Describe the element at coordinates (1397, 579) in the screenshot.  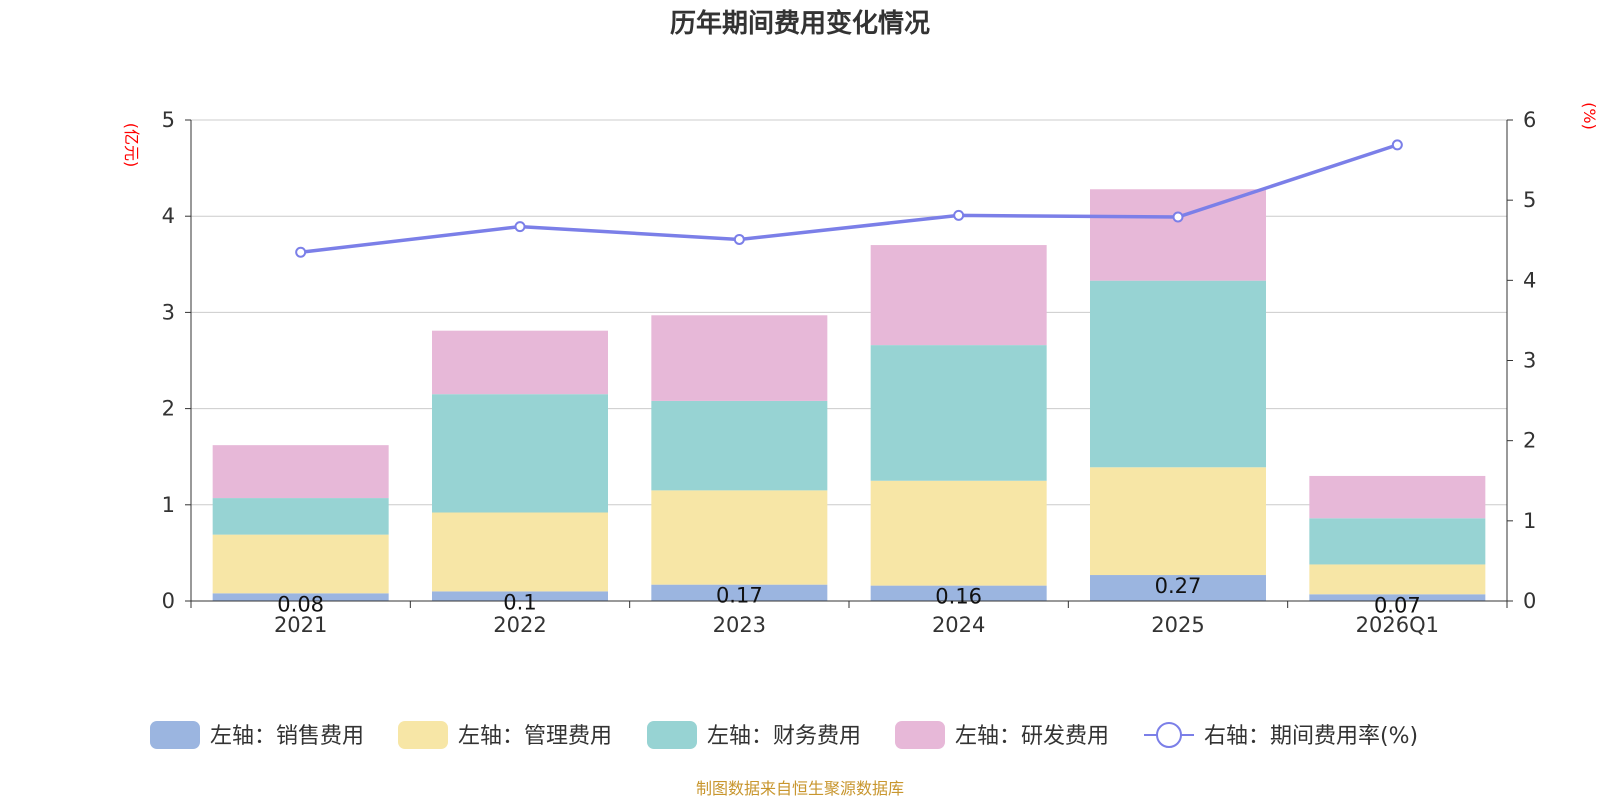
I see `bar-segment-series-1-2026Q1` at that location.